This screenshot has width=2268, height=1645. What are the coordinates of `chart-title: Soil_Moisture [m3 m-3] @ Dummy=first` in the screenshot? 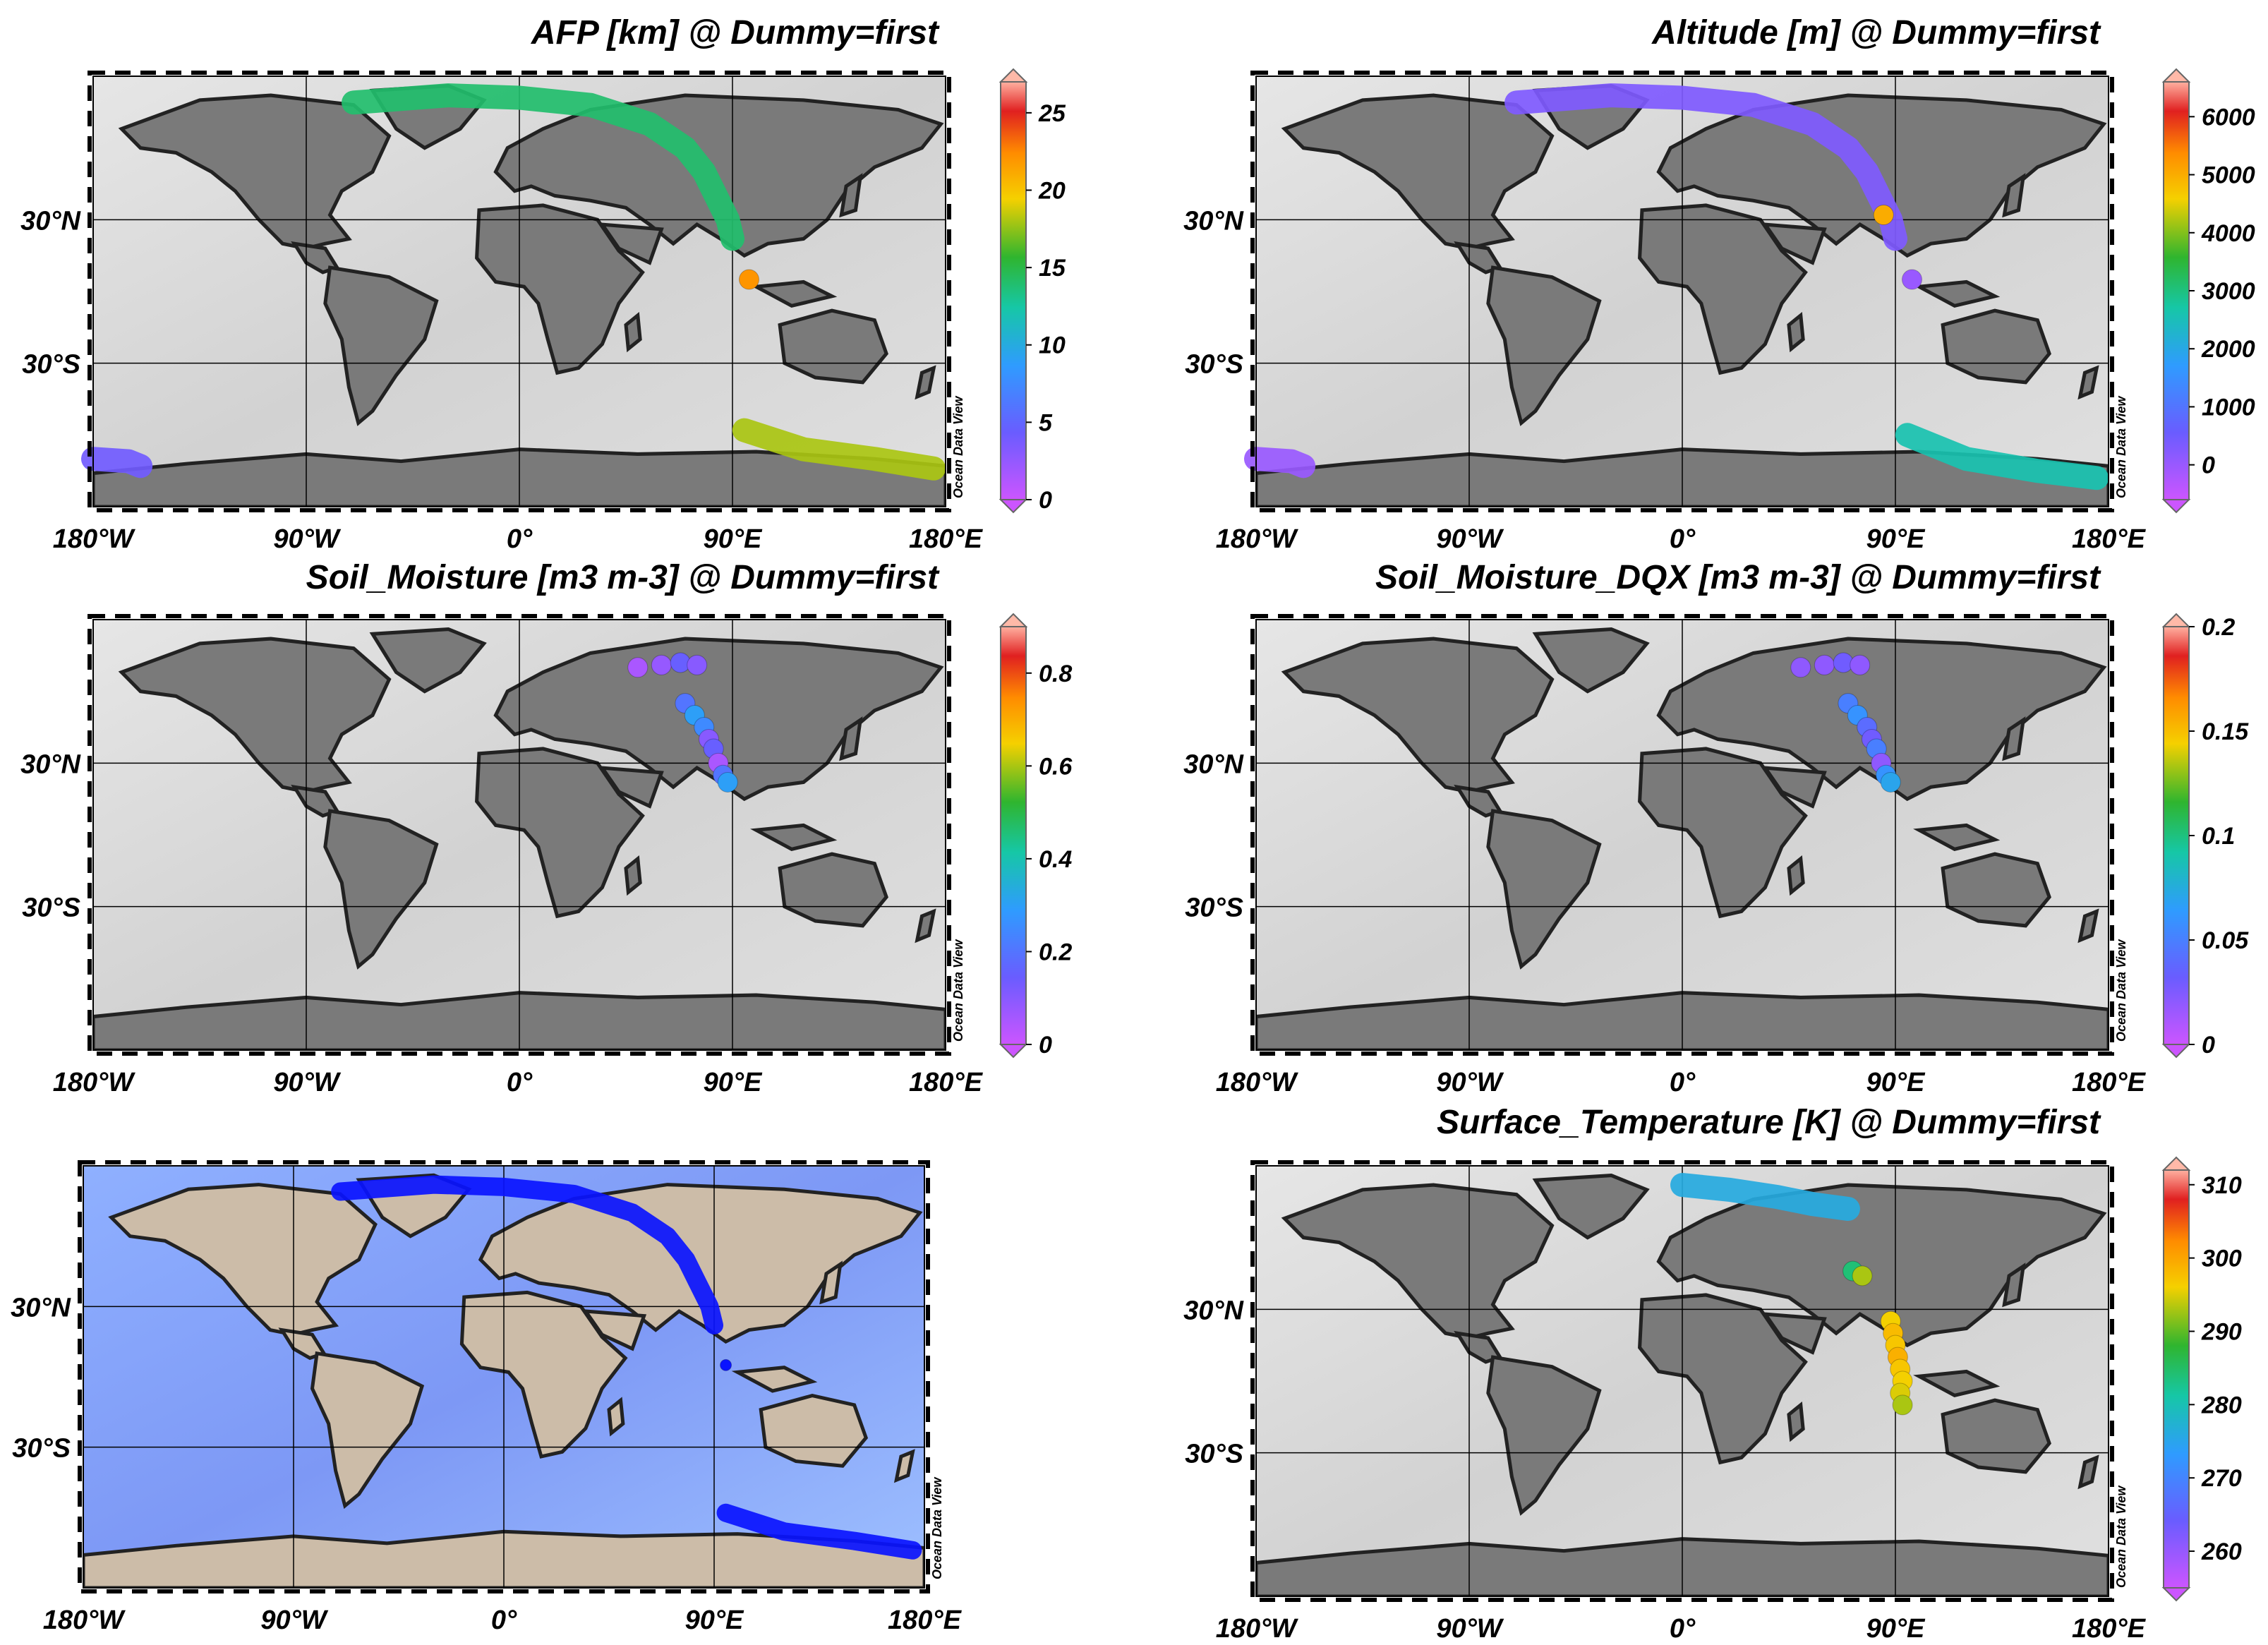 It's located at (623, 577).